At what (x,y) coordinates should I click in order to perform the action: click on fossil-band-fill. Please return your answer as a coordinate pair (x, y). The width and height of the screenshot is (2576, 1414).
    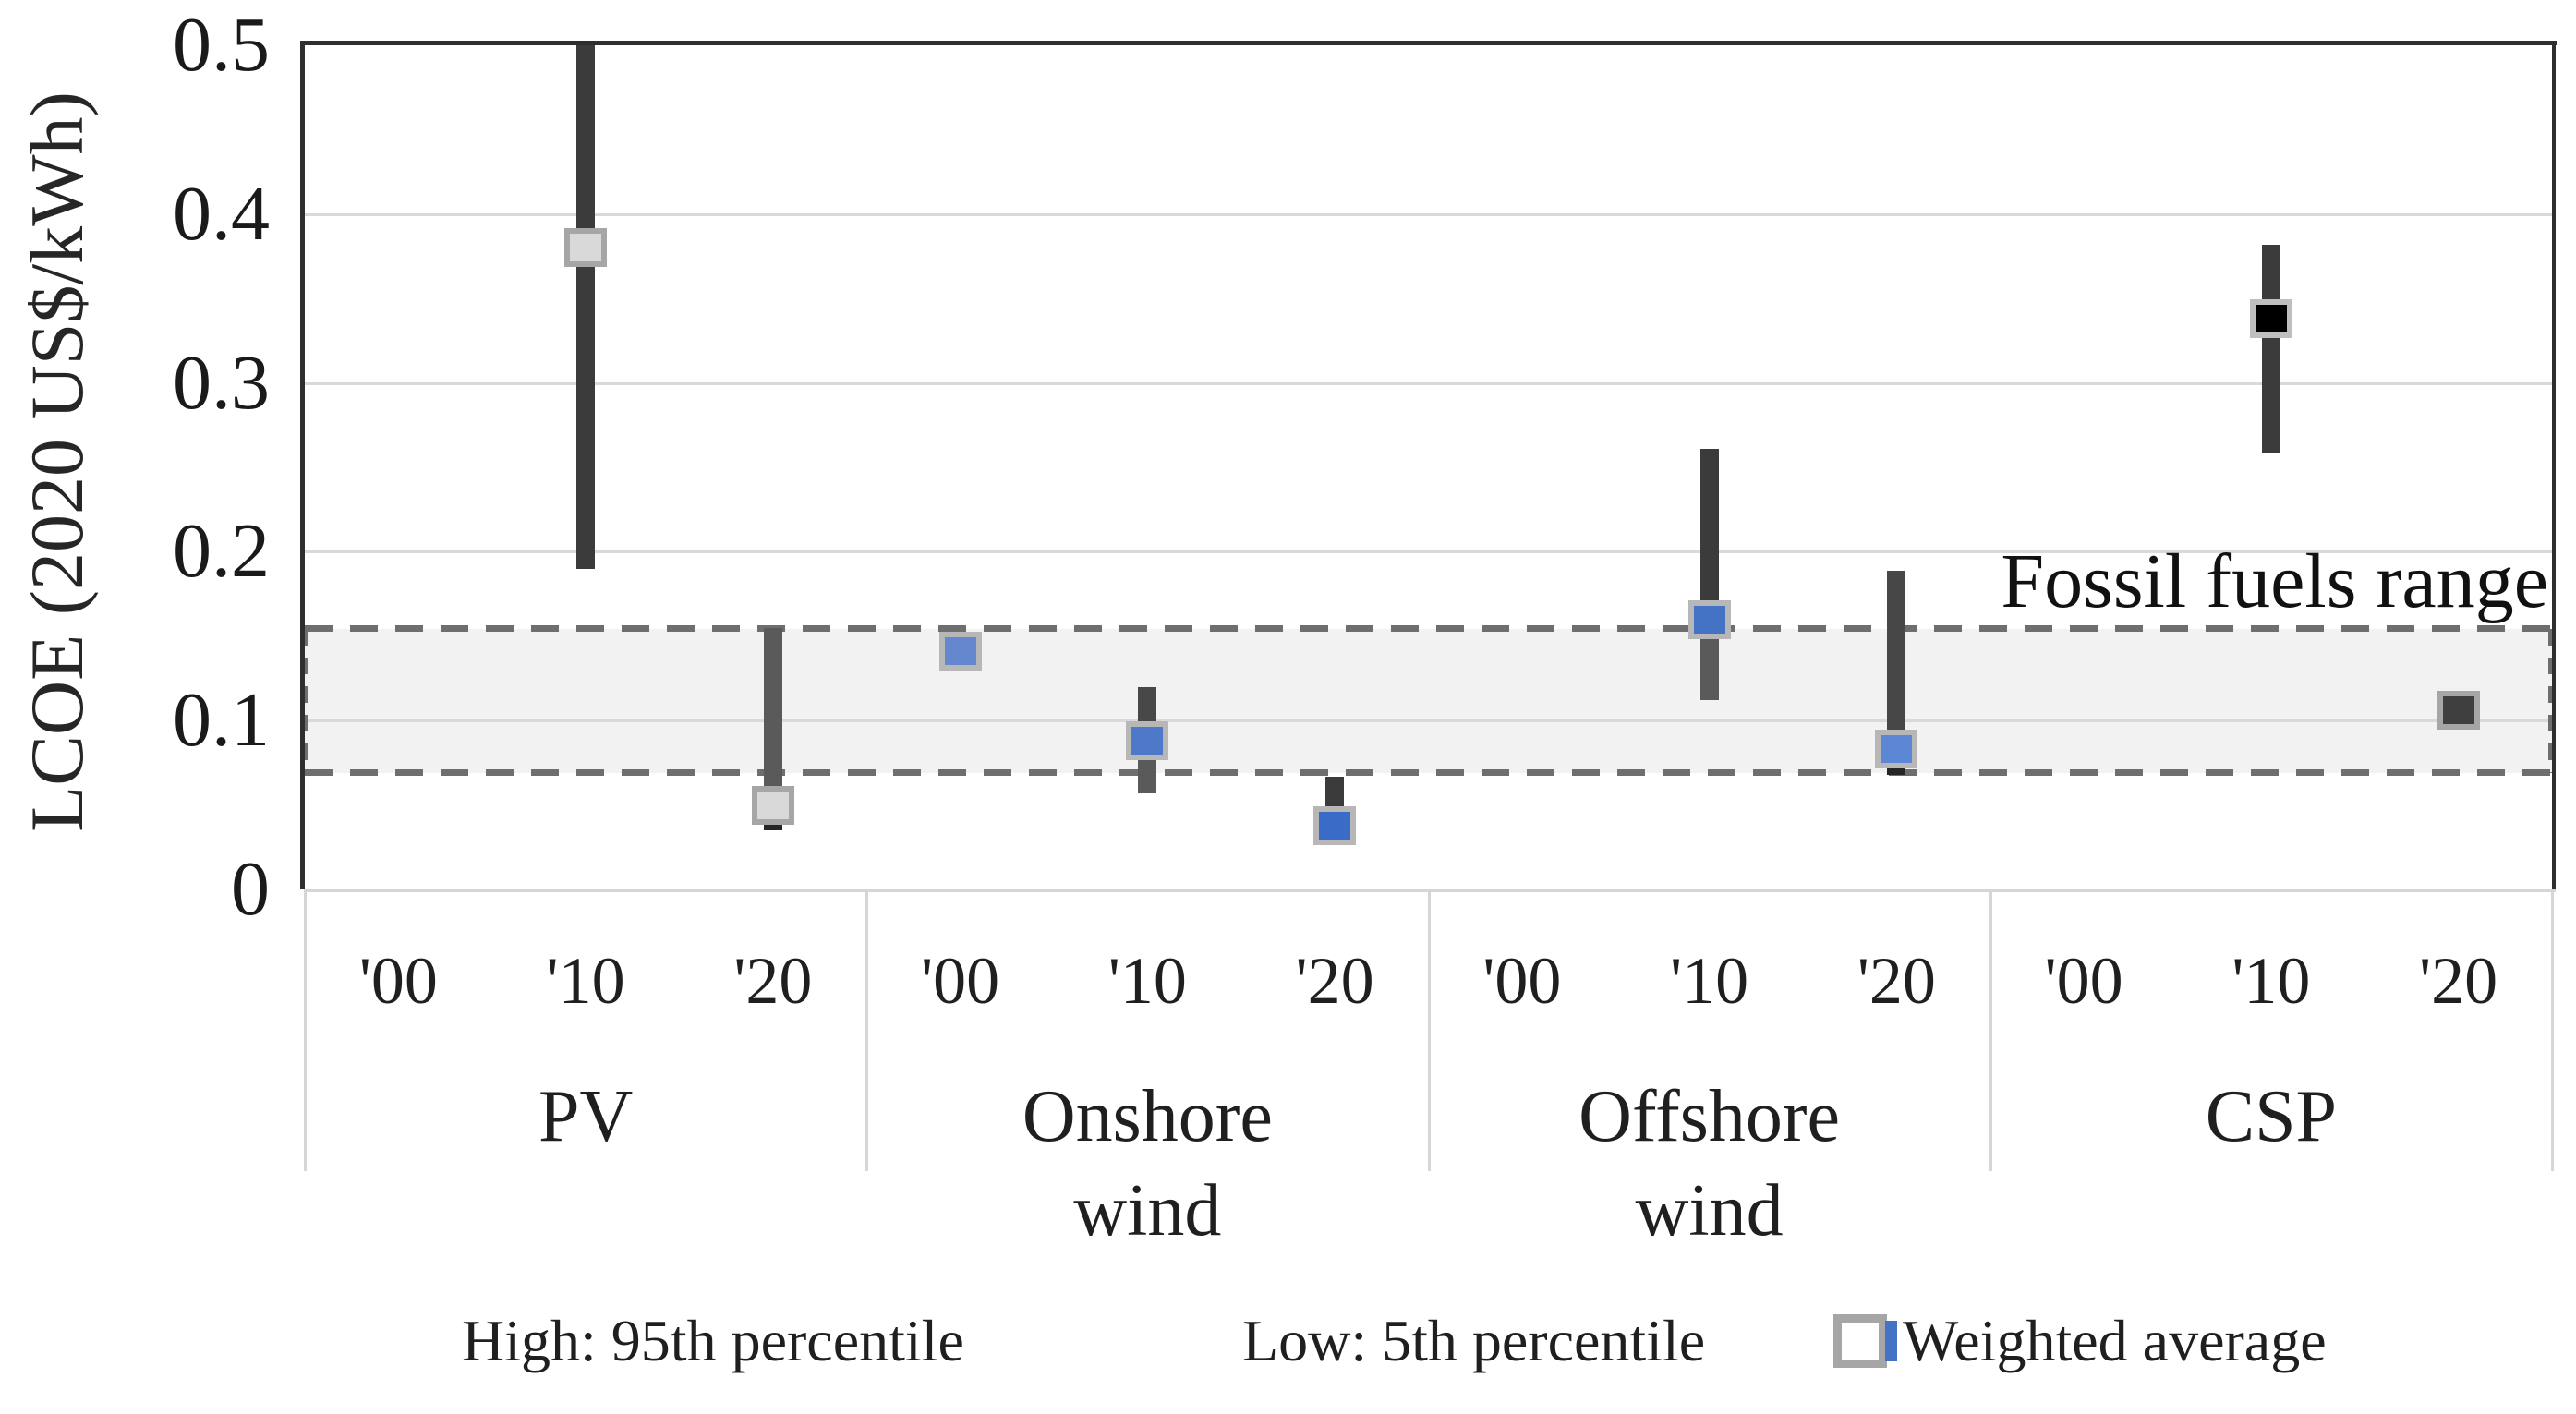
    Looking at the image, I should click on (1428, 701).